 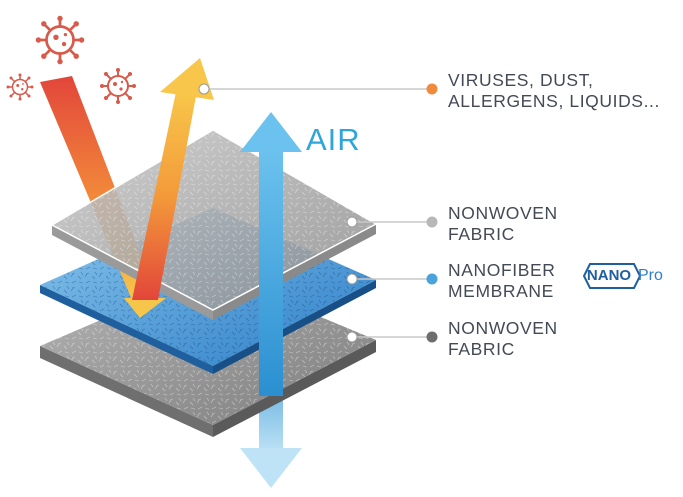 I want to click on callout-nanofiber-label: NANOFIBER MEMBRANE, so click(x=502, y=281).